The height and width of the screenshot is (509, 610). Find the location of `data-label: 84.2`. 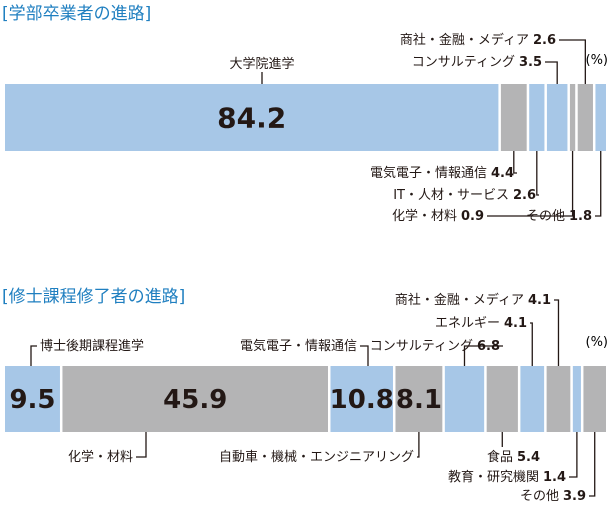

data-label: 84.2 is located at coordinates (251, 117).